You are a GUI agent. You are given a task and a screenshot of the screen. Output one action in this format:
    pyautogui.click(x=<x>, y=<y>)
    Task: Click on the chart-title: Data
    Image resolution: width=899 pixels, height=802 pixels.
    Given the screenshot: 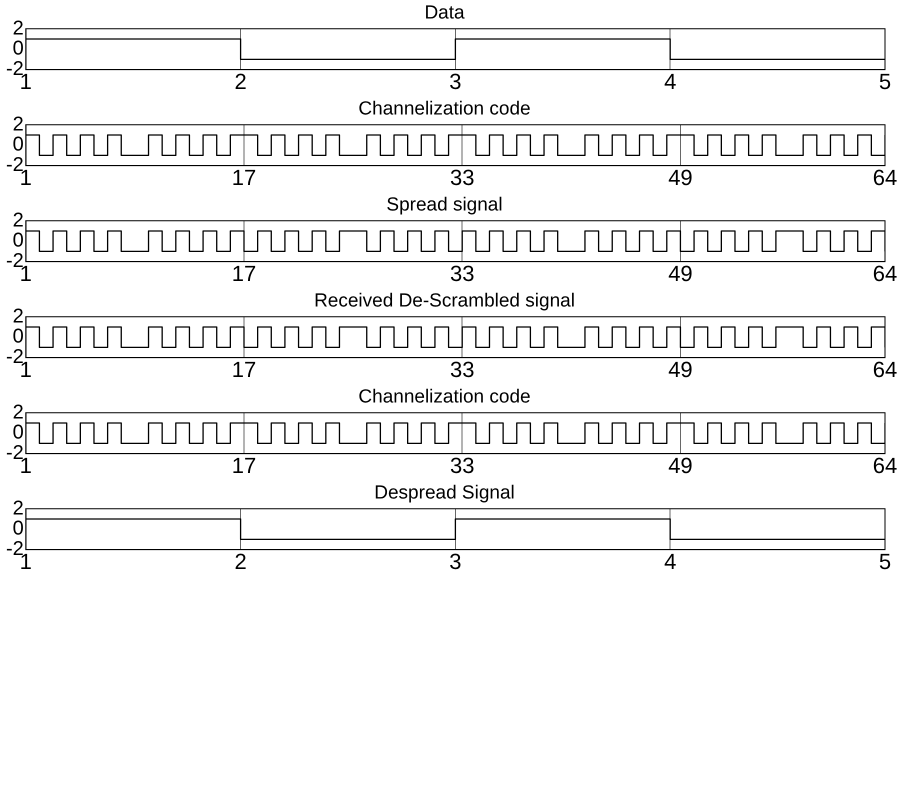 What is the action you would take?
    pyautogui.click(x=444, y=13)
    